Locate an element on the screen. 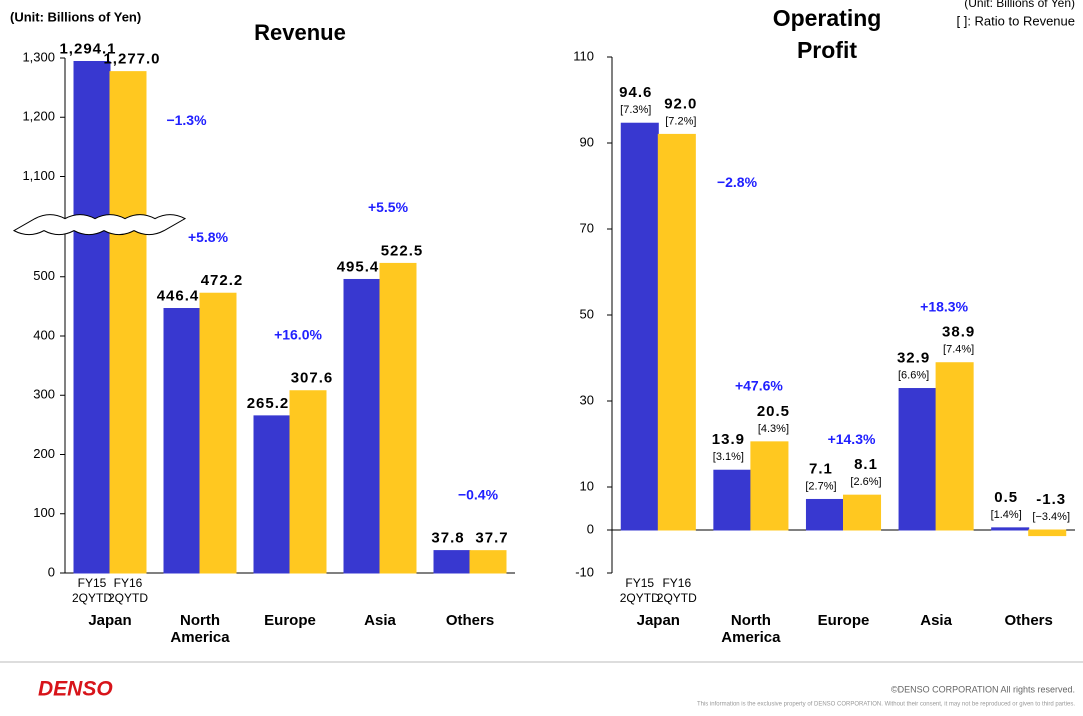  ratio-note: [ ]: Ratio to Revenue is located at coordinates (1015, 20).